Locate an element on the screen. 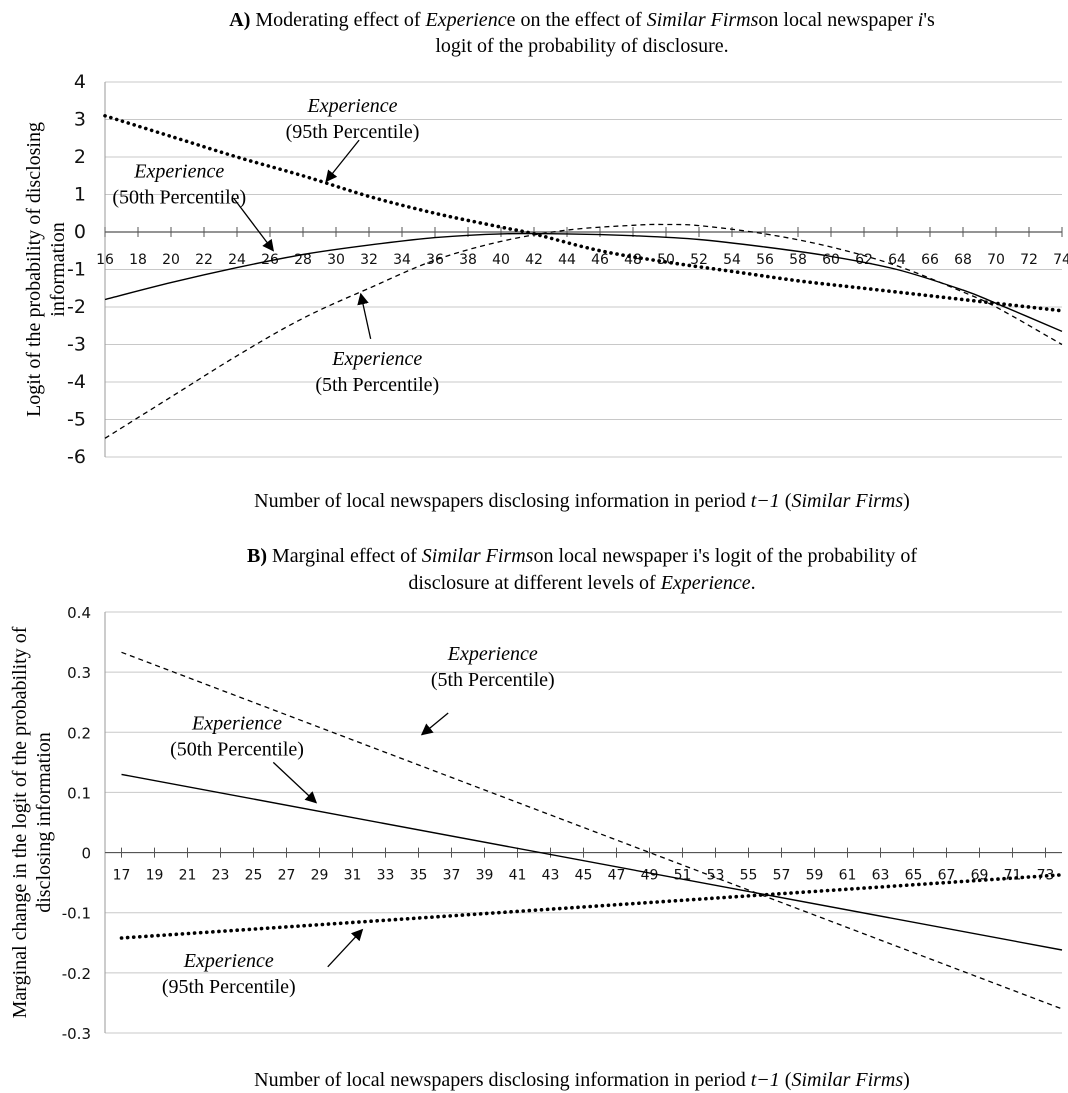 This screenshot has height=1093, width=1068. x-tick-label: 28 is located at coordinates (303, 260).